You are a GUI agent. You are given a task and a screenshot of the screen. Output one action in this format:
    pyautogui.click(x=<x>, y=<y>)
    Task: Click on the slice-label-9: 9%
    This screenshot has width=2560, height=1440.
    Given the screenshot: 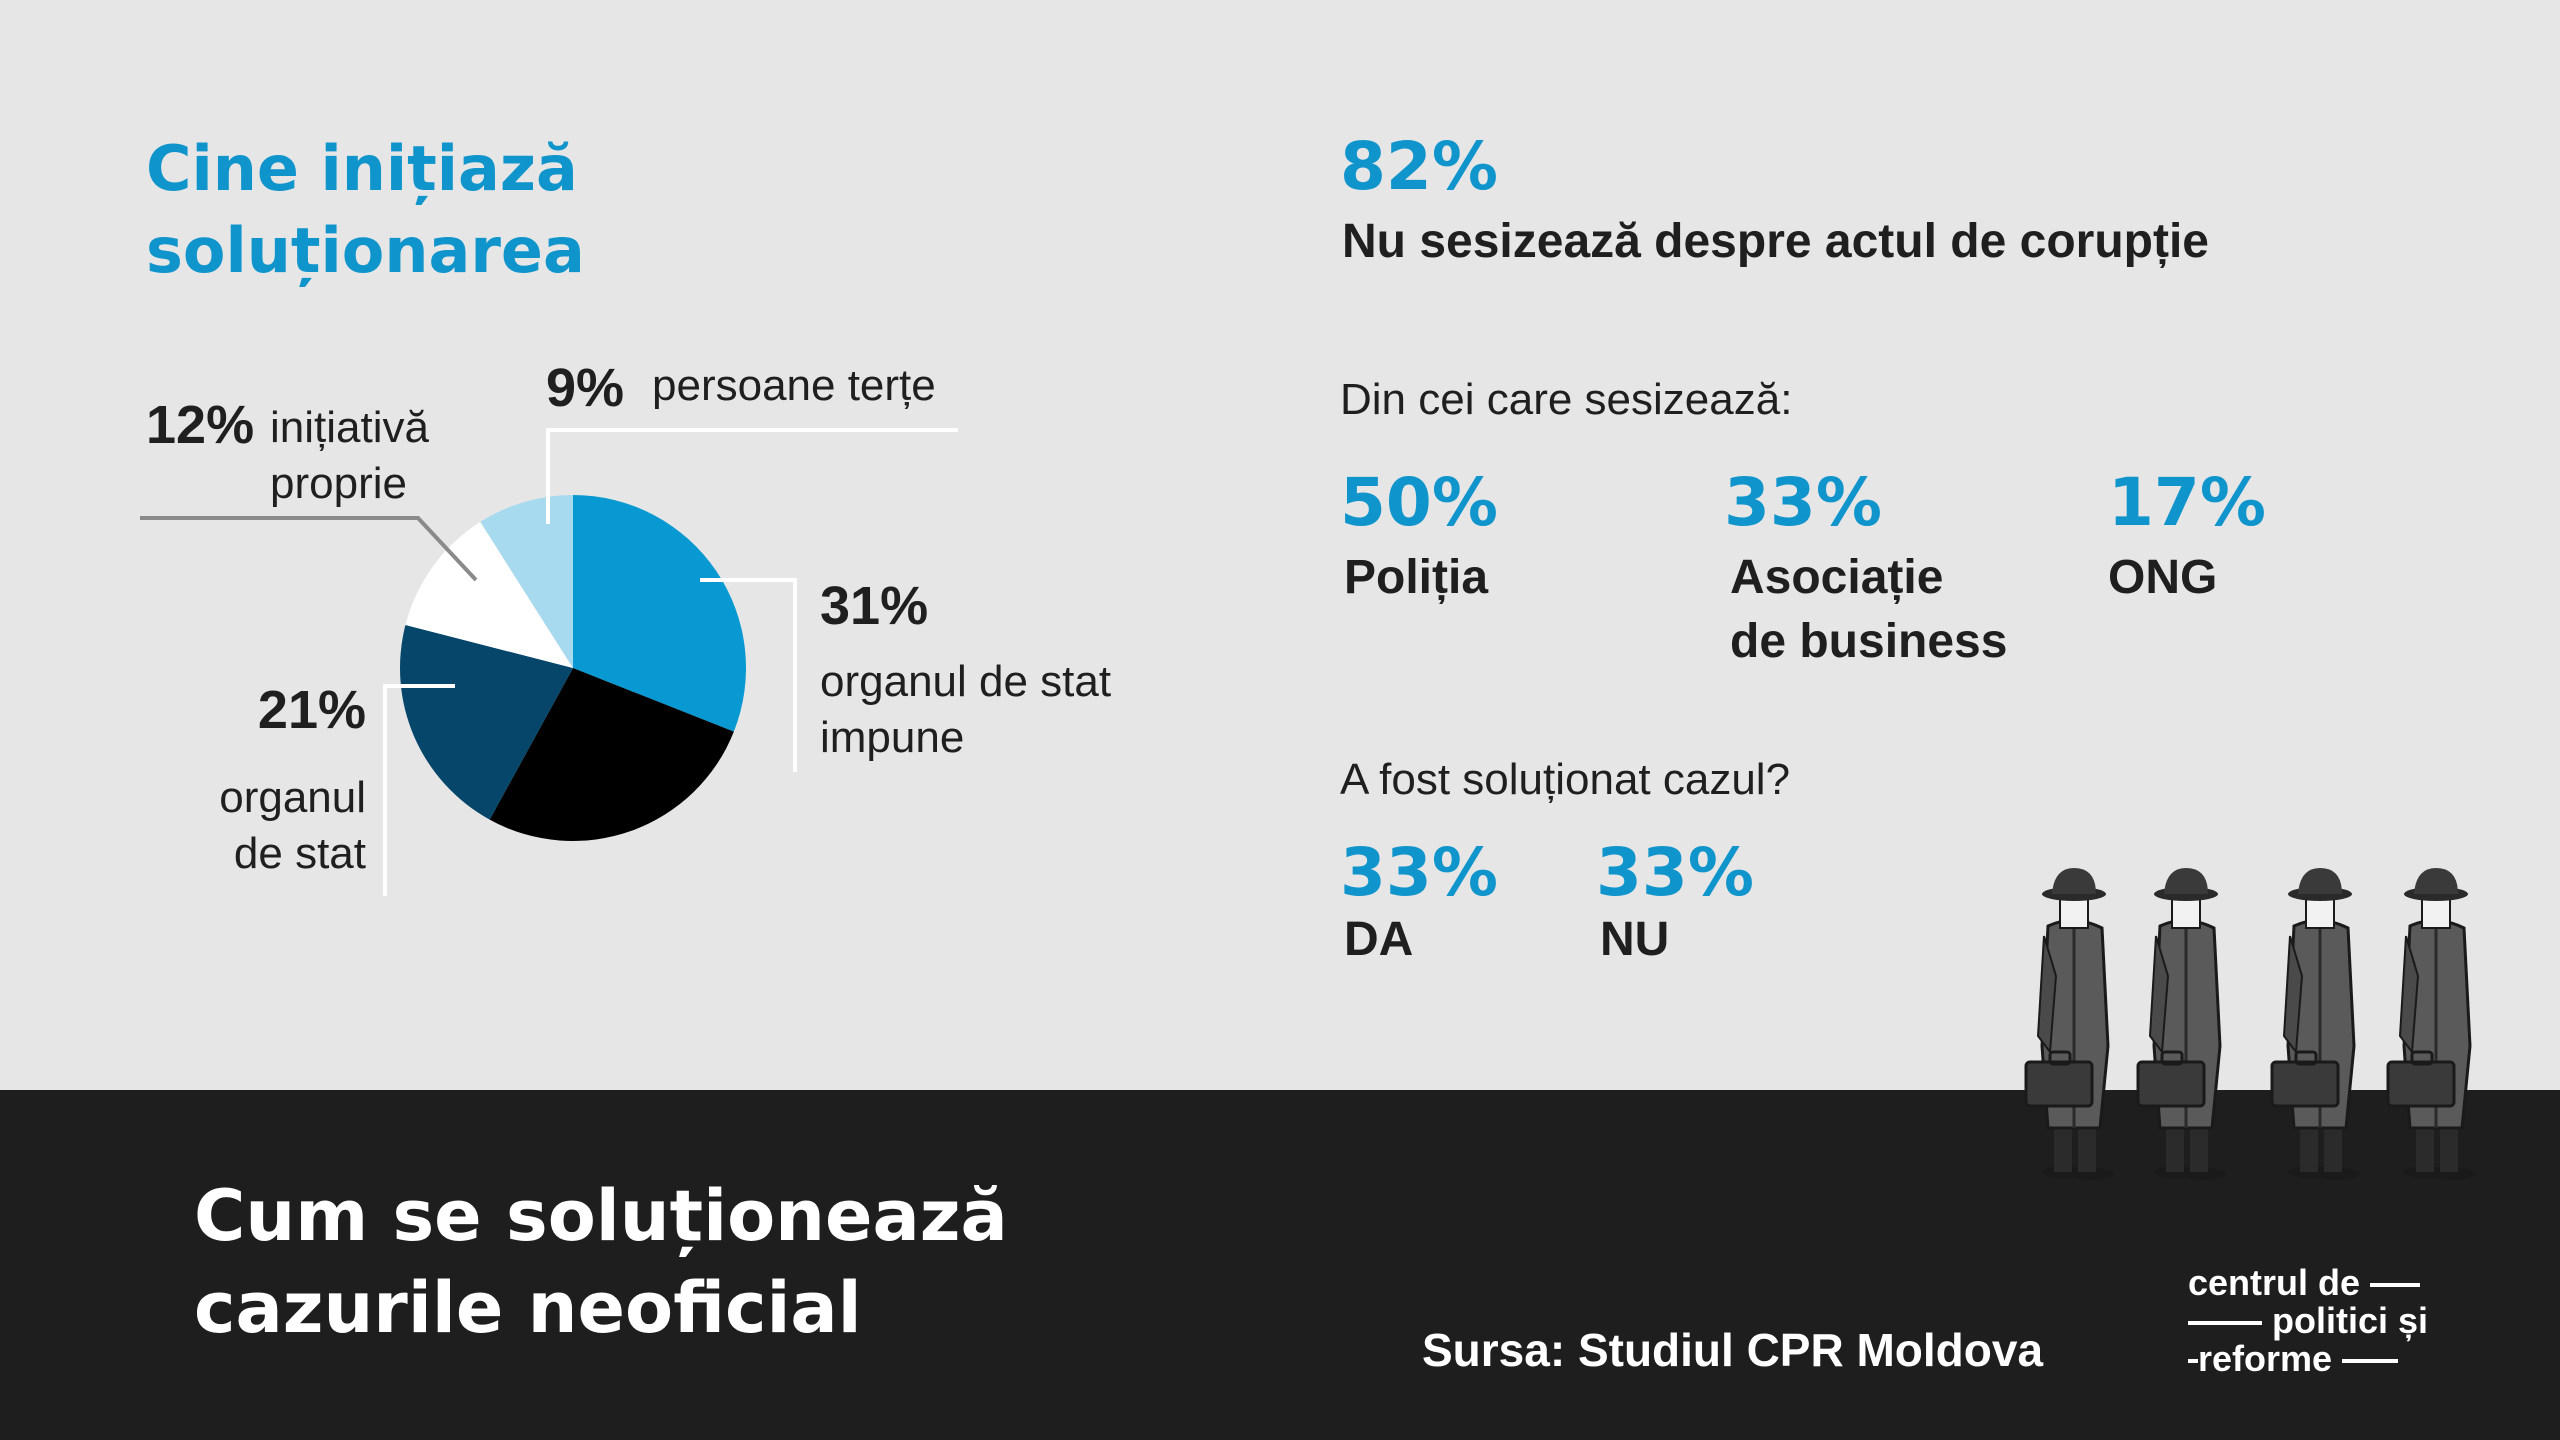 What is the action you would take?
    pyautogui.click(x=585, y=388)
    